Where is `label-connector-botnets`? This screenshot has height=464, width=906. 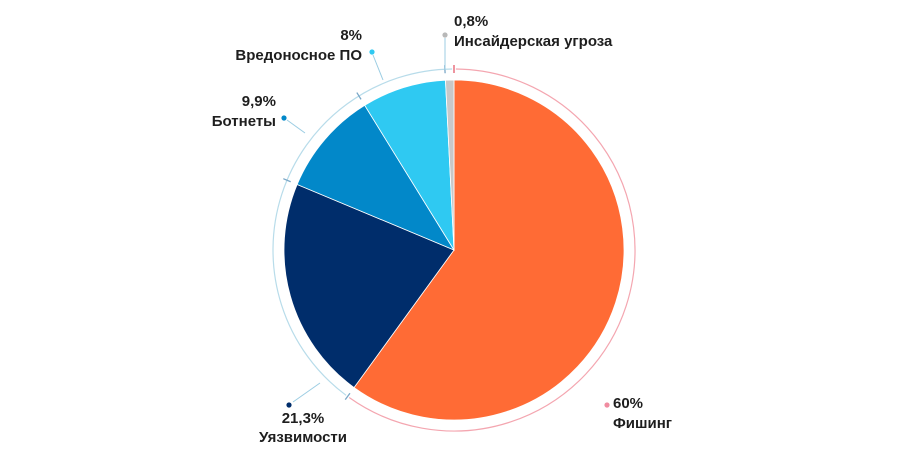 label-connector-botnets is located at coordinates (296, 126).